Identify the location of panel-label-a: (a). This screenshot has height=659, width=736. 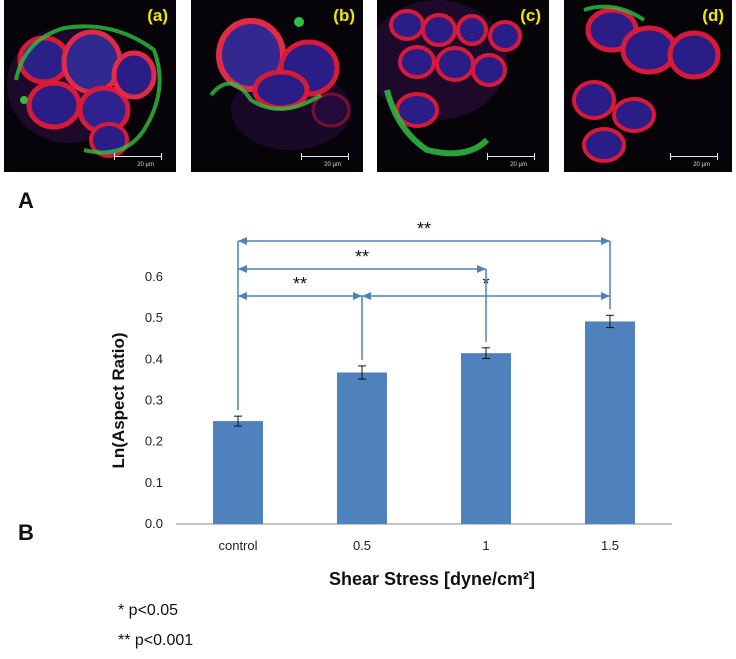
(157, 15).